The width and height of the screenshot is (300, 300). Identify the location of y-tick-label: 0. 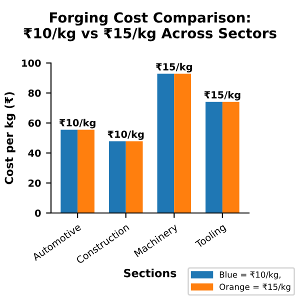
(37, 213).